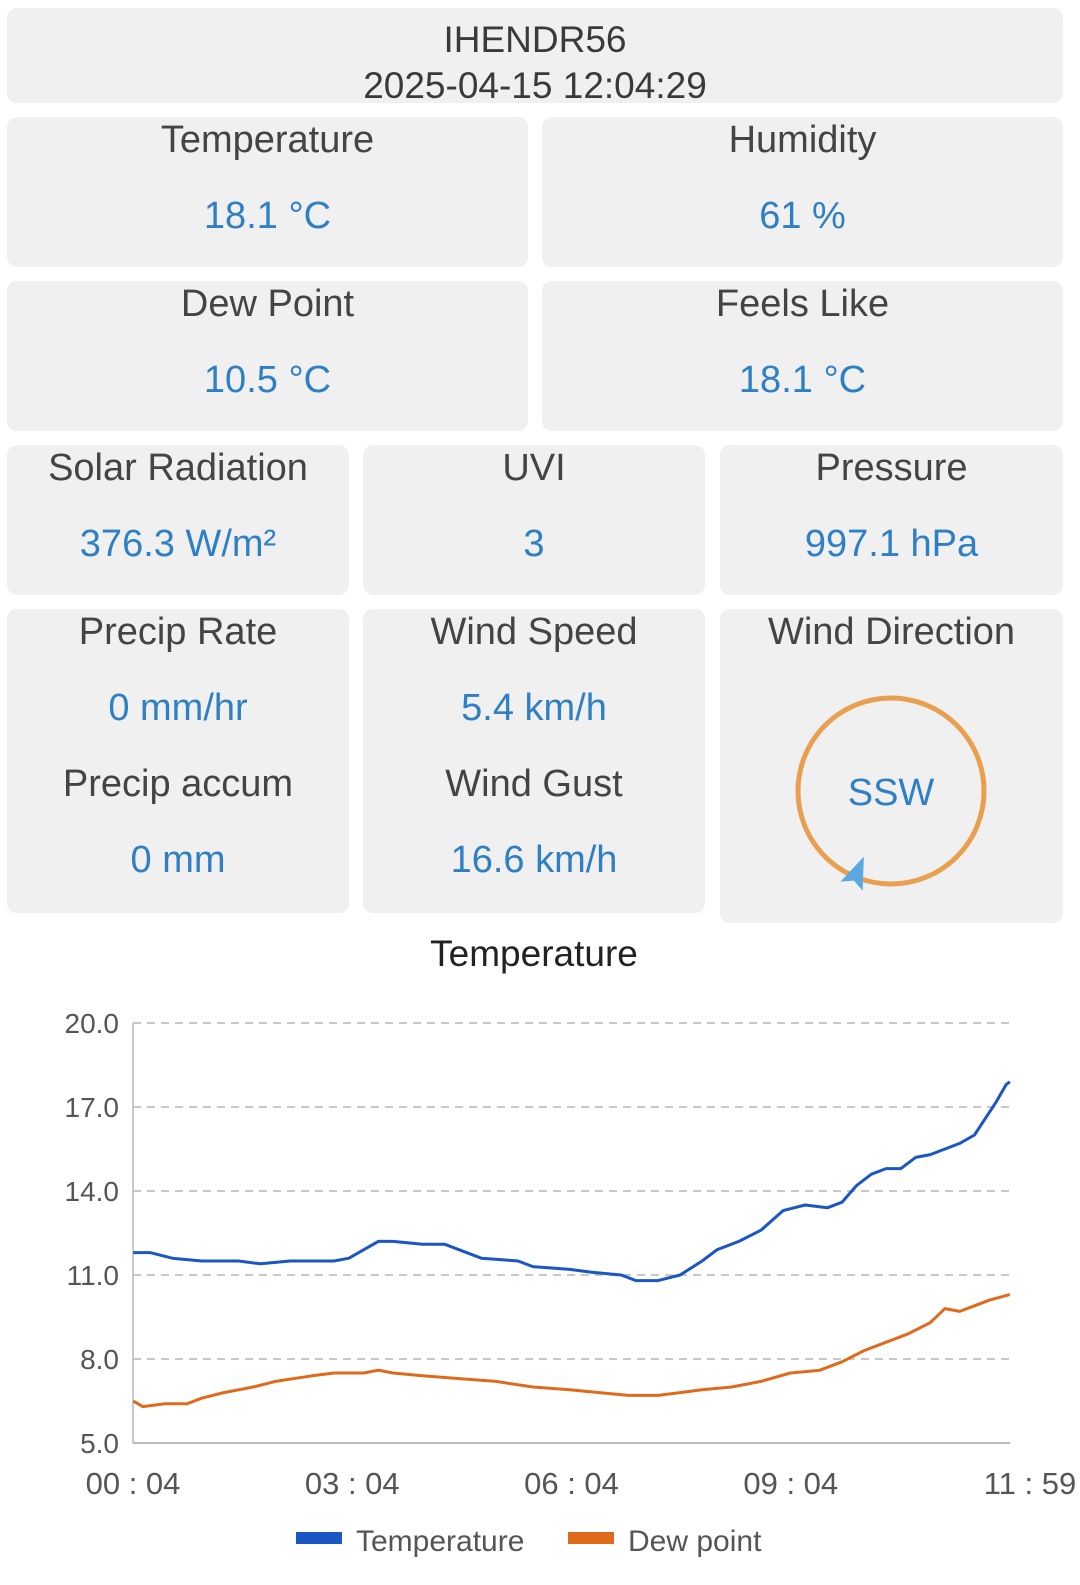 The width and height of the screenshot is (1080, 1585). What do you see at coordinates (802, 140) in the screenshot?
I see `humidity-label: Humidity` at bounding box center [802, 140].